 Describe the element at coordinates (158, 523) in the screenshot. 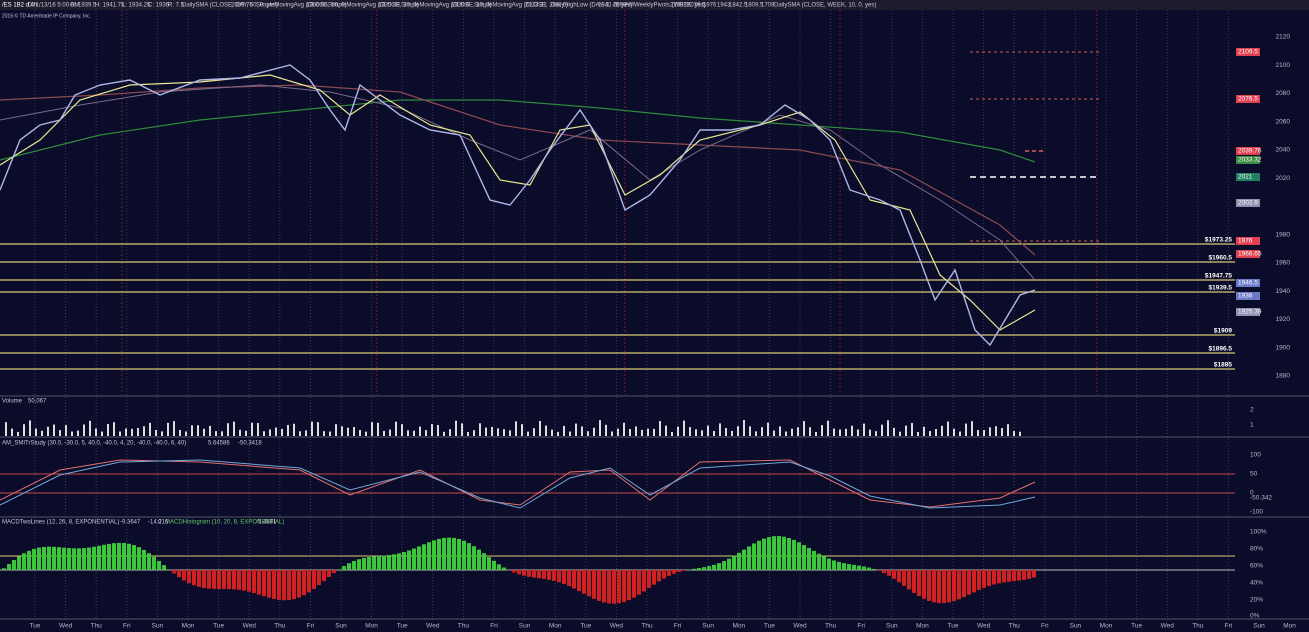

I see `macd-value: -14.216` at that location.